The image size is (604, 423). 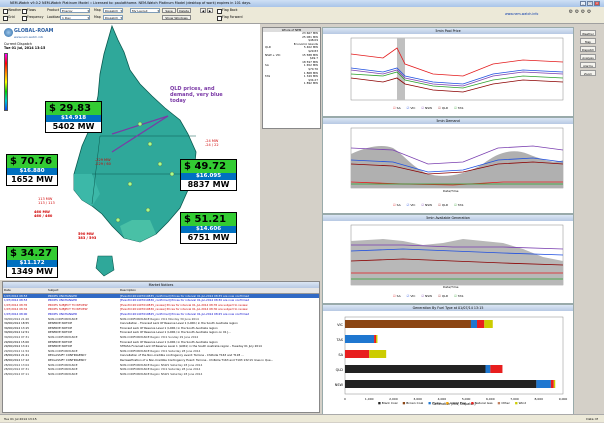 What do you see at coordinates (597, 3) in the screenshot?
I see `close-button: ×` at bounding box center [597, 3].